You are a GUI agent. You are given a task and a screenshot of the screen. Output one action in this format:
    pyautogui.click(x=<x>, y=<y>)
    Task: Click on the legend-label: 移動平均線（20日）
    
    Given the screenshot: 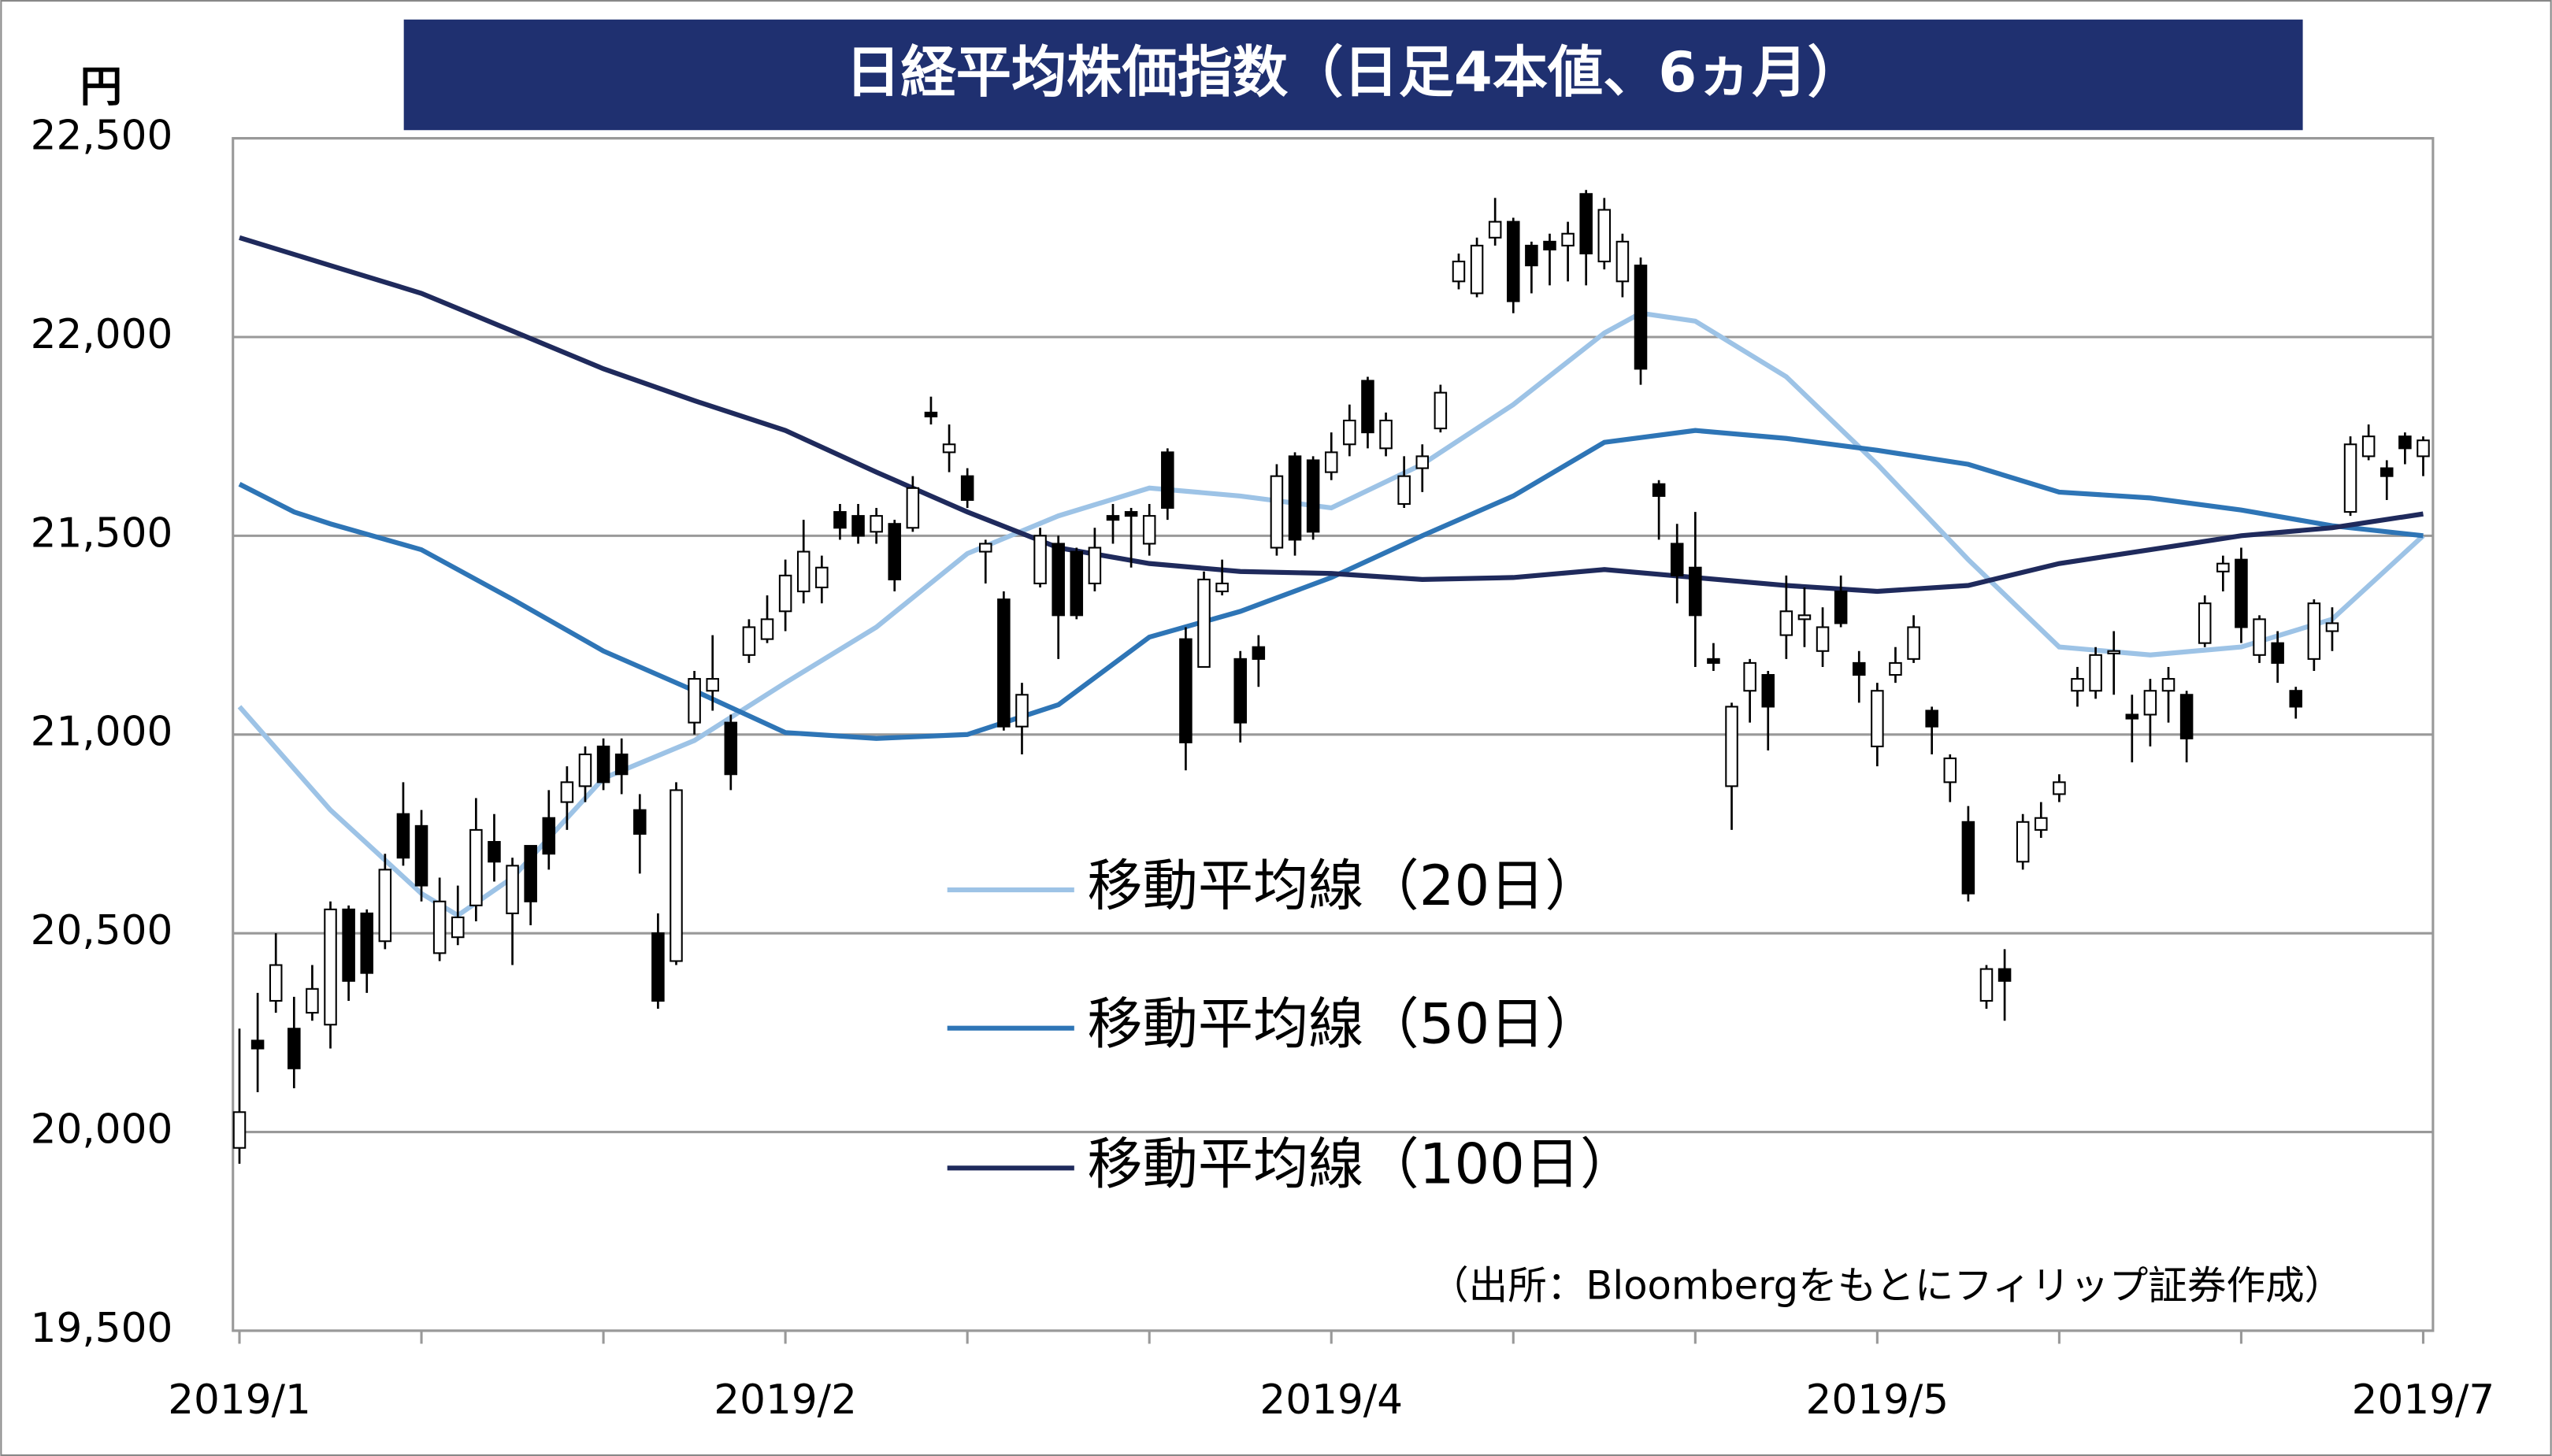 What is the action you would take?
    pyautogui.click(x=1343, y=886)
    